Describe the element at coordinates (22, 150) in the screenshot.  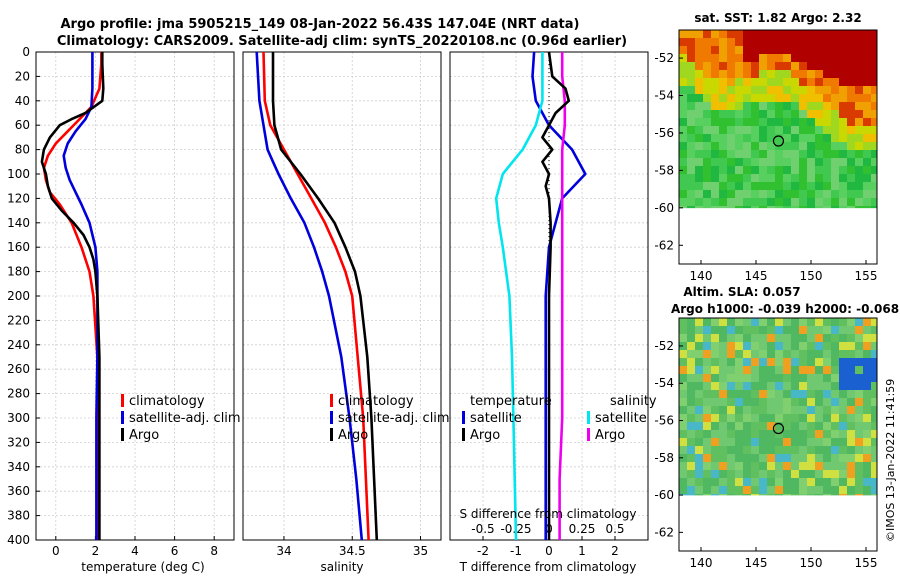
I see `temperature-ytick-label: 80` at that location.